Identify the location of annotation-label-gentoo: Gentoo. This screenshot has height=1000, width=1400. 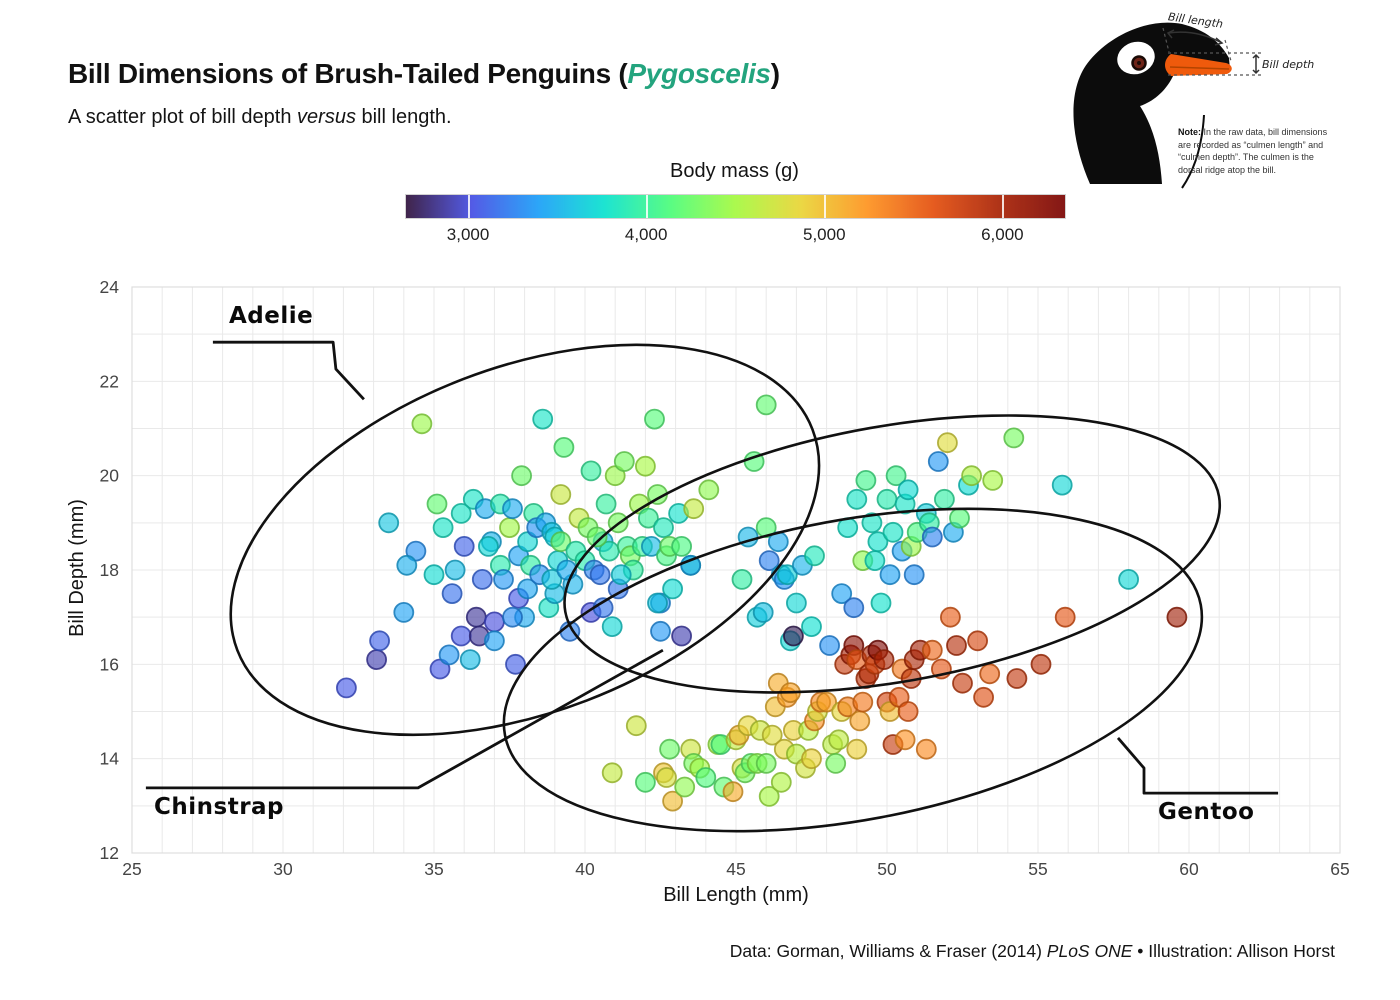
(1206, 812).